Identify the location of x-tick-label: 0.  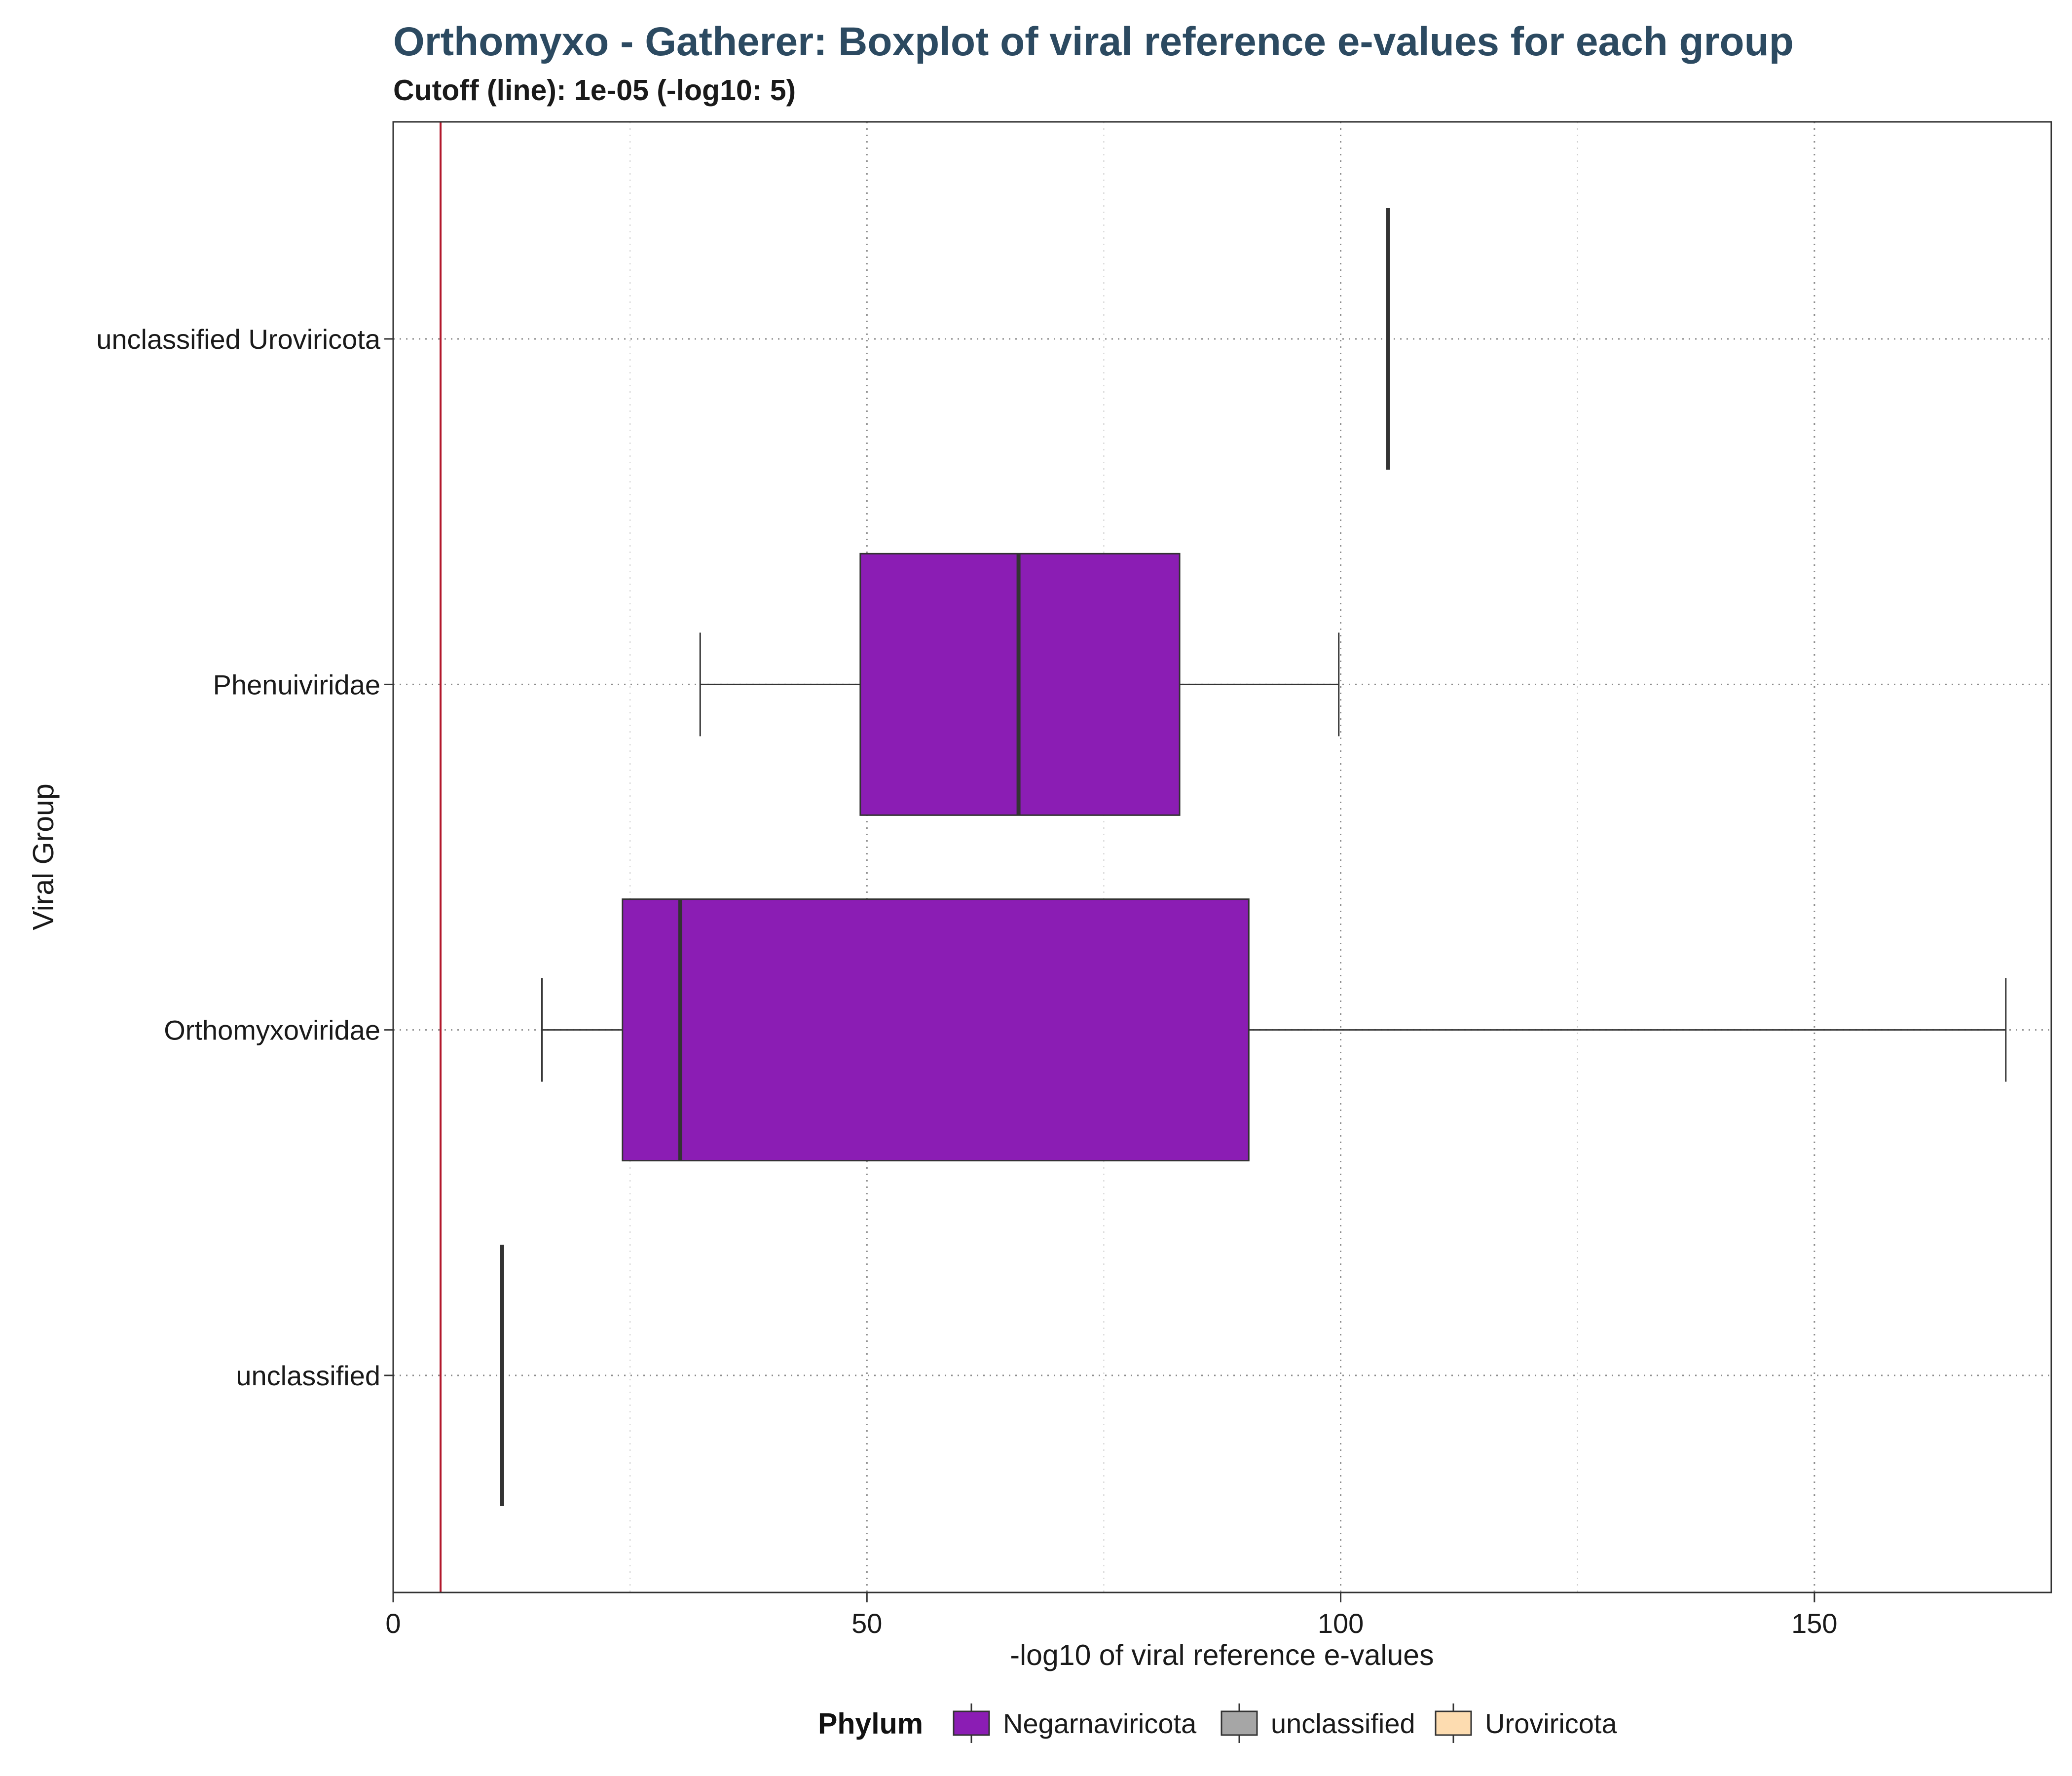
(393, 1624).